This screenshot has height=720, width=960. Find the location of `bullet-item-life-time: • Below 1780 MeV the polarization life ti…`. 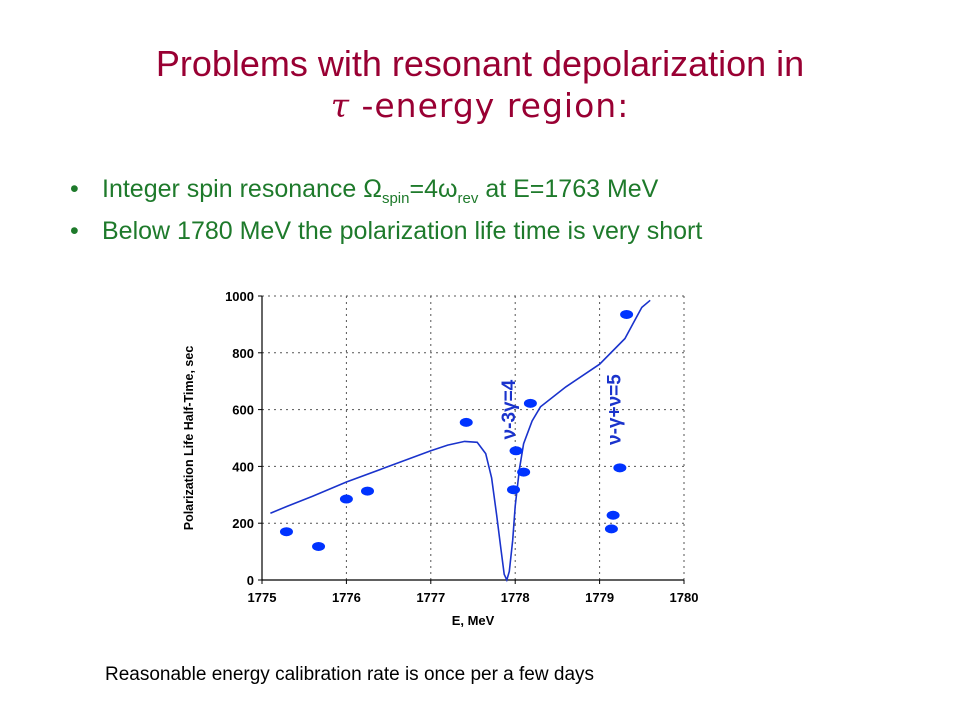

bullet-item-life-time: • Below 1780 MeV the polarization life ti… is located at coordinates (386, 235).